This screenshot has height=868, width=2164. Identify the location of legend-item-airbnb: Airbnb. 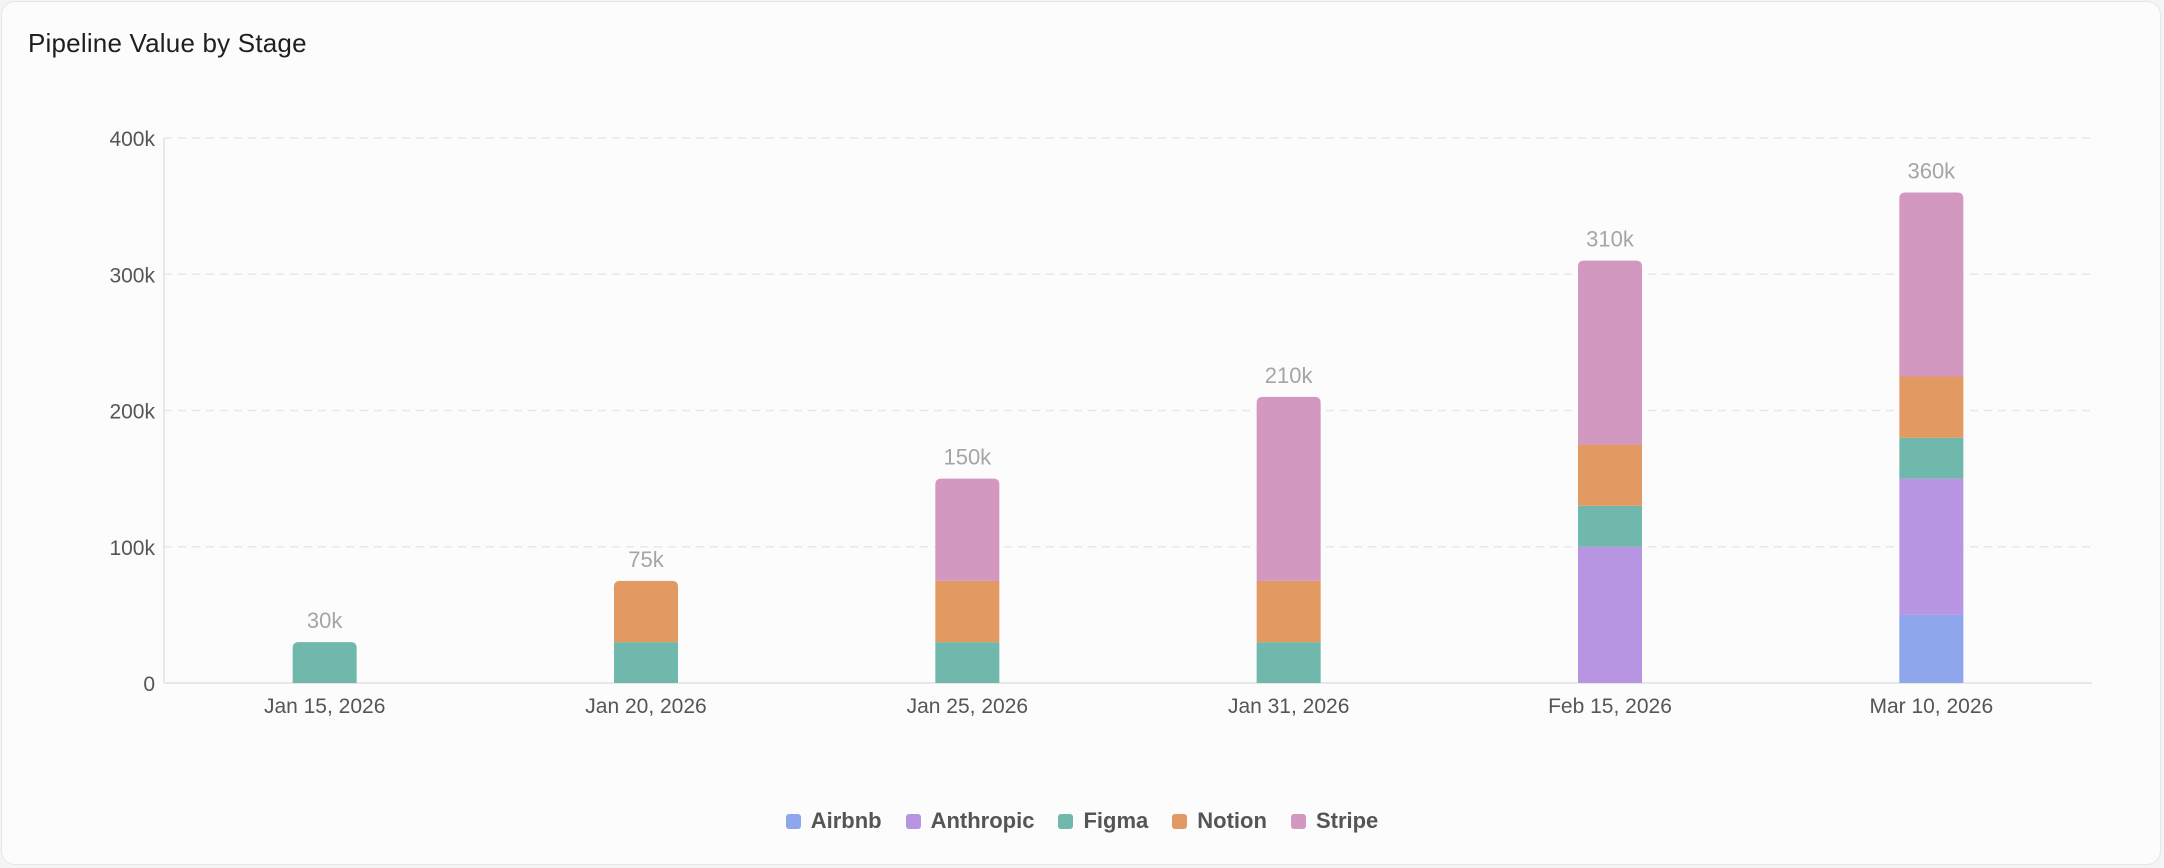
(833, 821).